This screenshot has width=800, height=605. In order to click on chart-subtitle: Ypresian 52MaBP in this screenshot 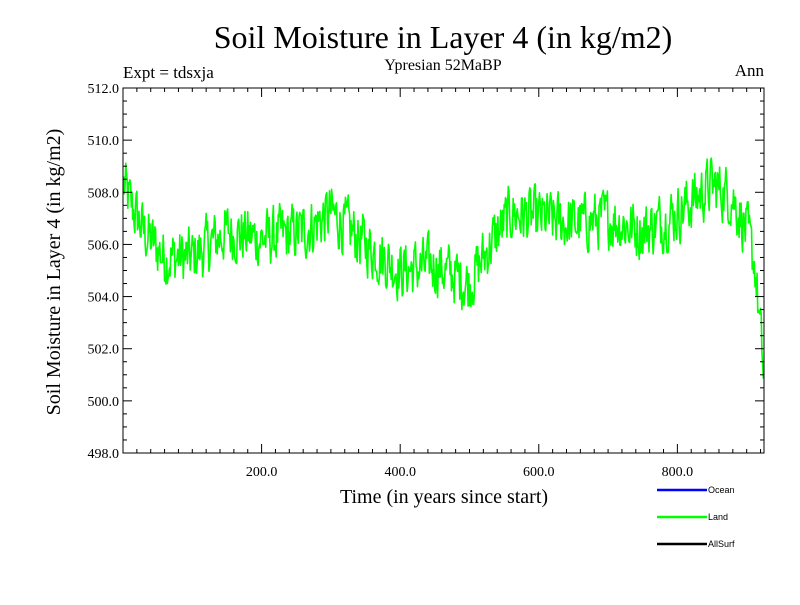, I will do `click(442, 65)`.